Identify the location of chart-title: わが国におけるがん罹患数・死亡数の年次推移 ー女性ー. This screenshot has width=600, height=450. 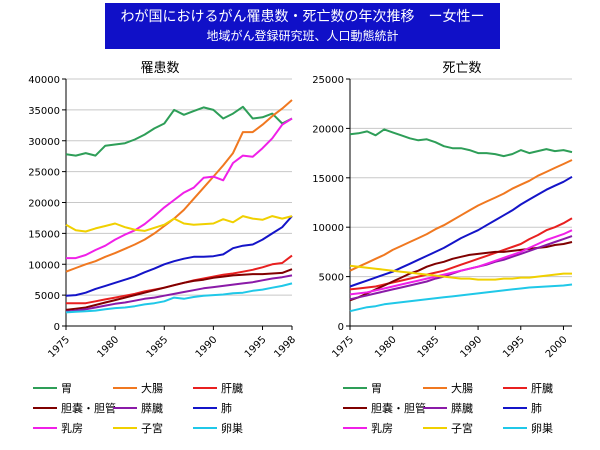
(302, 17).